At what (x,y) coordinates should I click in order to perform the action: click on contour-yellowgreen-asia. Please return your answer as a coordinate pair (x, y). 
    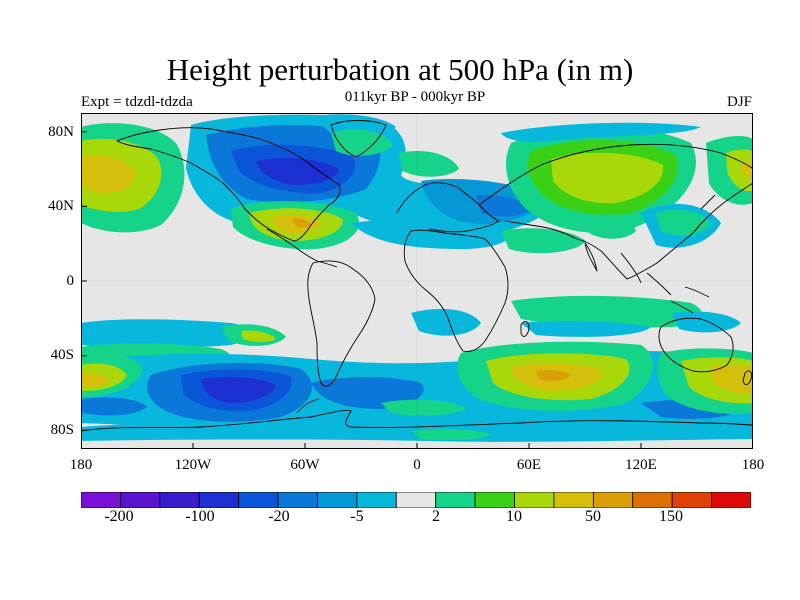
    Looking at the image, I should click on (607, 178).